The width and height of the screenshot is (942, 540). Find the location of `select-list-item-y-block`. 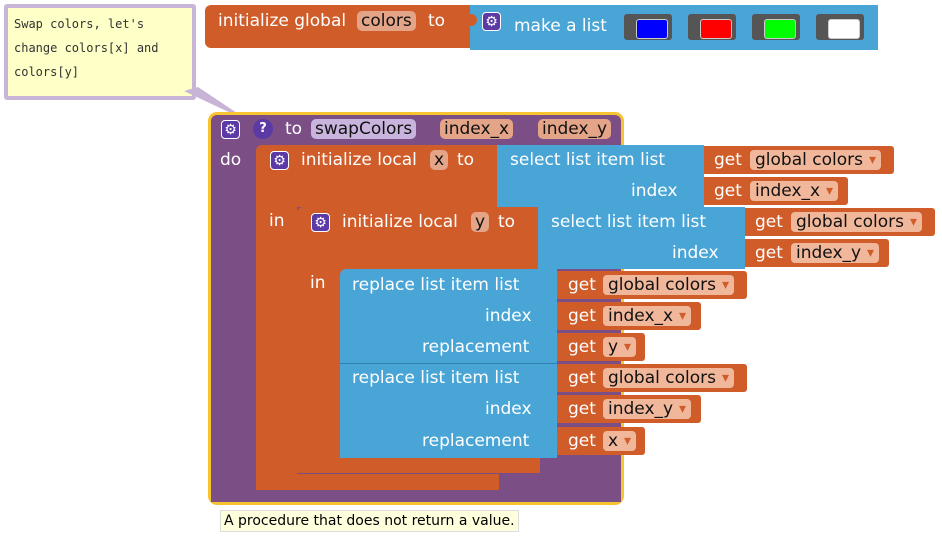

select-list-item-y-block is located at coordinates (641, 238).